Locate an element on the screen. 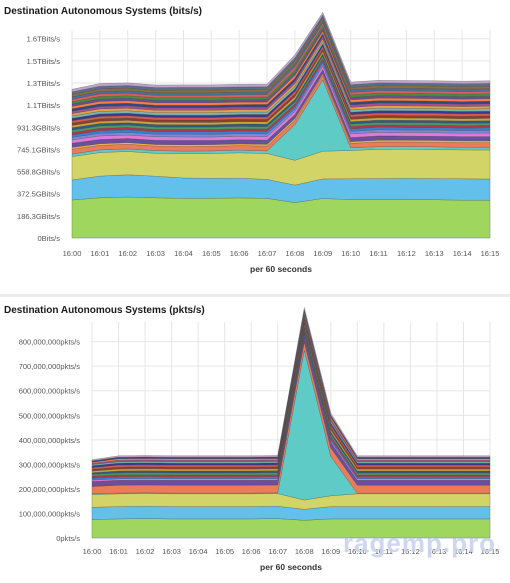  y-tick-label: 600,000,000pkts/s is located at coordinates (50, 391).